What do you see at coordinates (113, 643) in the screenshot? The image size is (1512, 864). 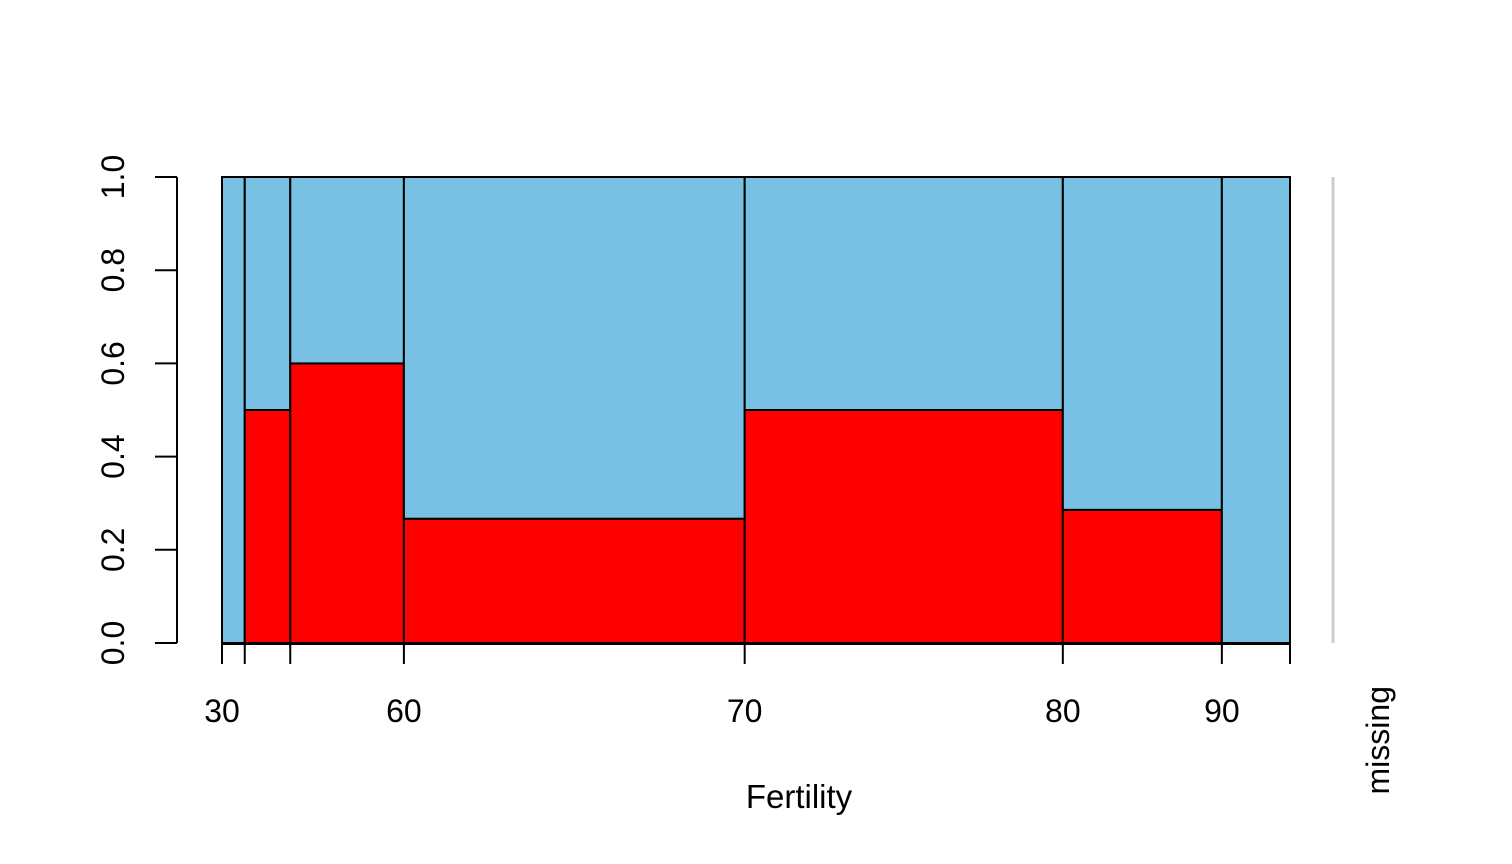 I see `y-tick-label-0.0: 0.0` at bounding box center [113, 643].